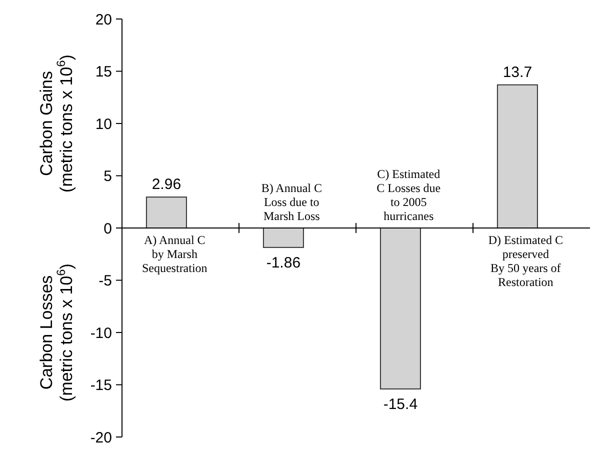 This screenshot has height=454, width=603. Describe the element at coordinates (291, 202) in the screenshot. I see `x-tick-label: B) Annual C Loss due to Marsh Loss` at that location.